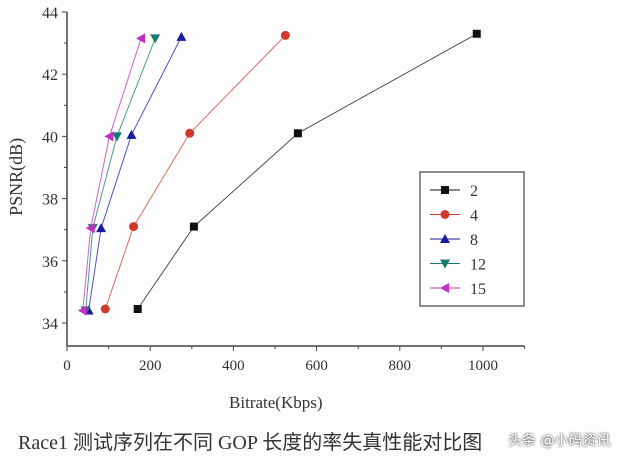 Image resolution: width=637 pixels, height=460 pixels. Describe the element at coordinates (16, 177) in the screenshot. I see `y-axis-label: PSNR(dB)` at that location.